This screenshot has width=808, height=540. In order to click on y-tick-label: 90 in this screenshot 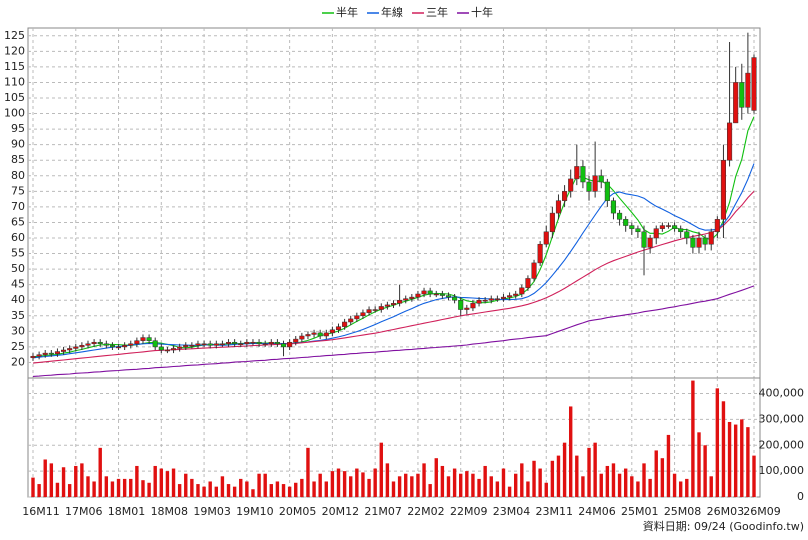, I will do `click(18, 144)`.